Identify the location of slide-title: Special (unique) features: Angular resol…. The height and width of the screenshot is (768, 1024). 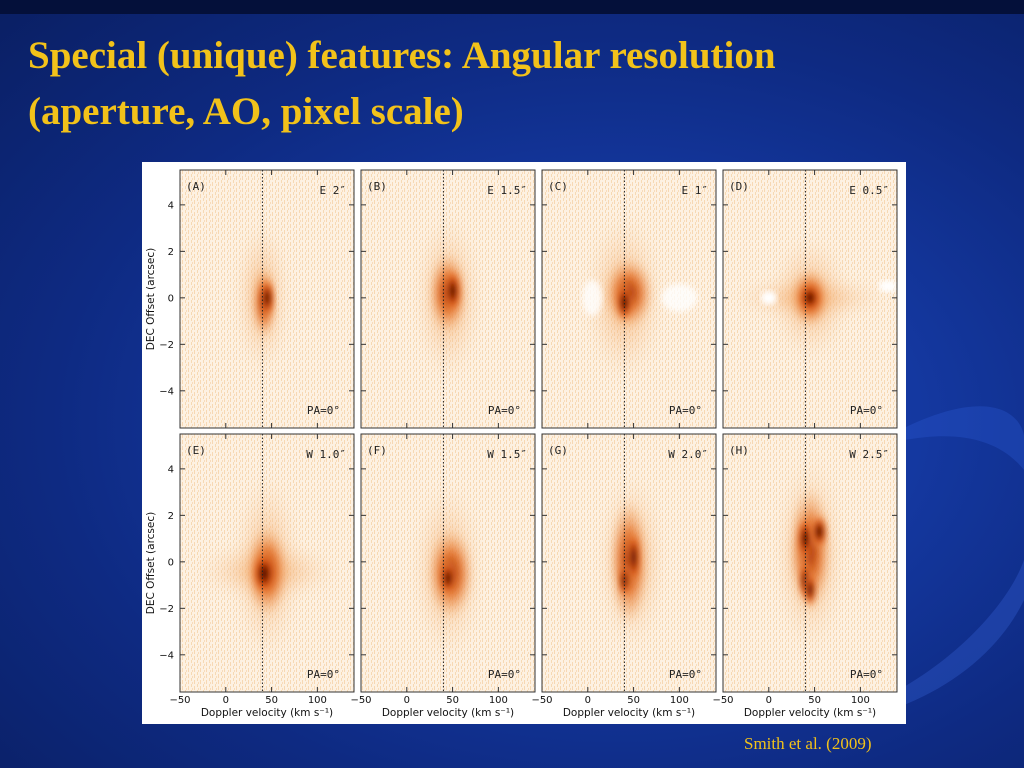
(518, 84).